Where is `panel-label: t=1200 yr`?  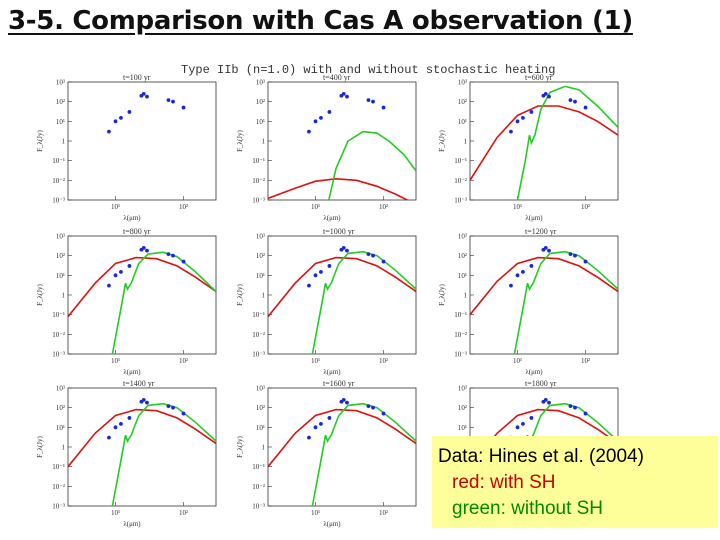
panel-label: t=1200 yr is located at coordinates (541, 231).